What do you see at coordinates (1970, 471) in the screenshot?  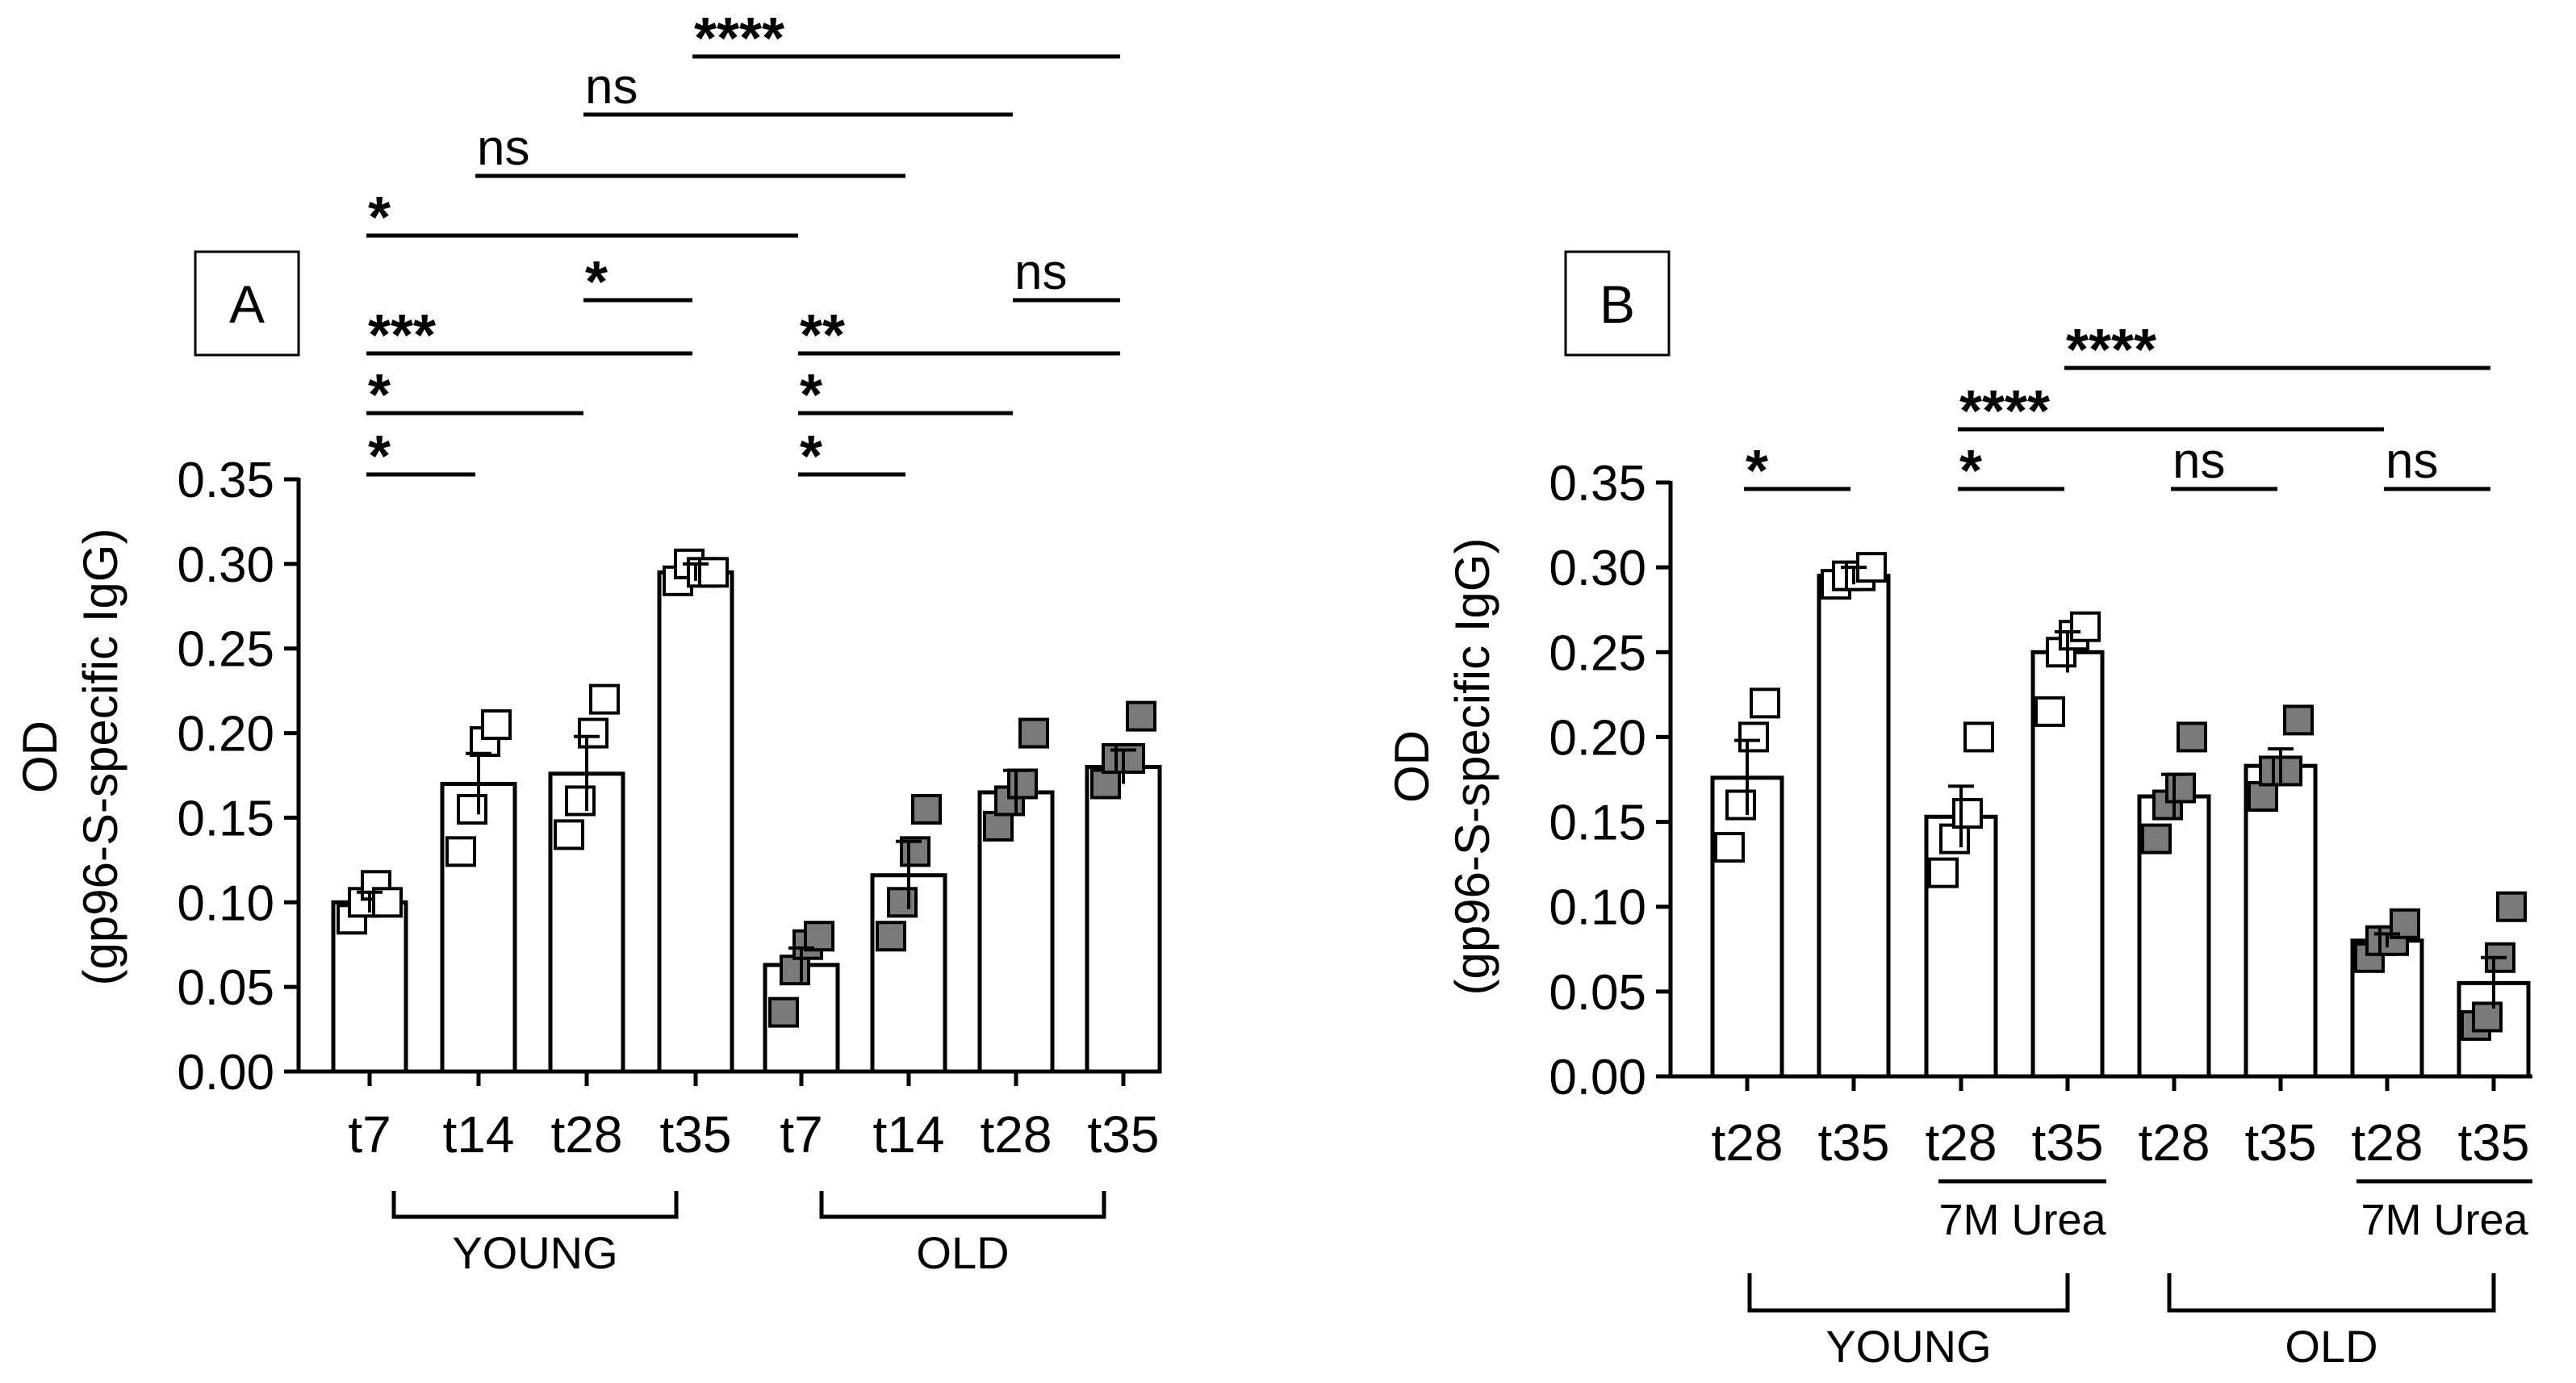 I see `panel-b-significance-label: *` at bounding box center [1970, 471].